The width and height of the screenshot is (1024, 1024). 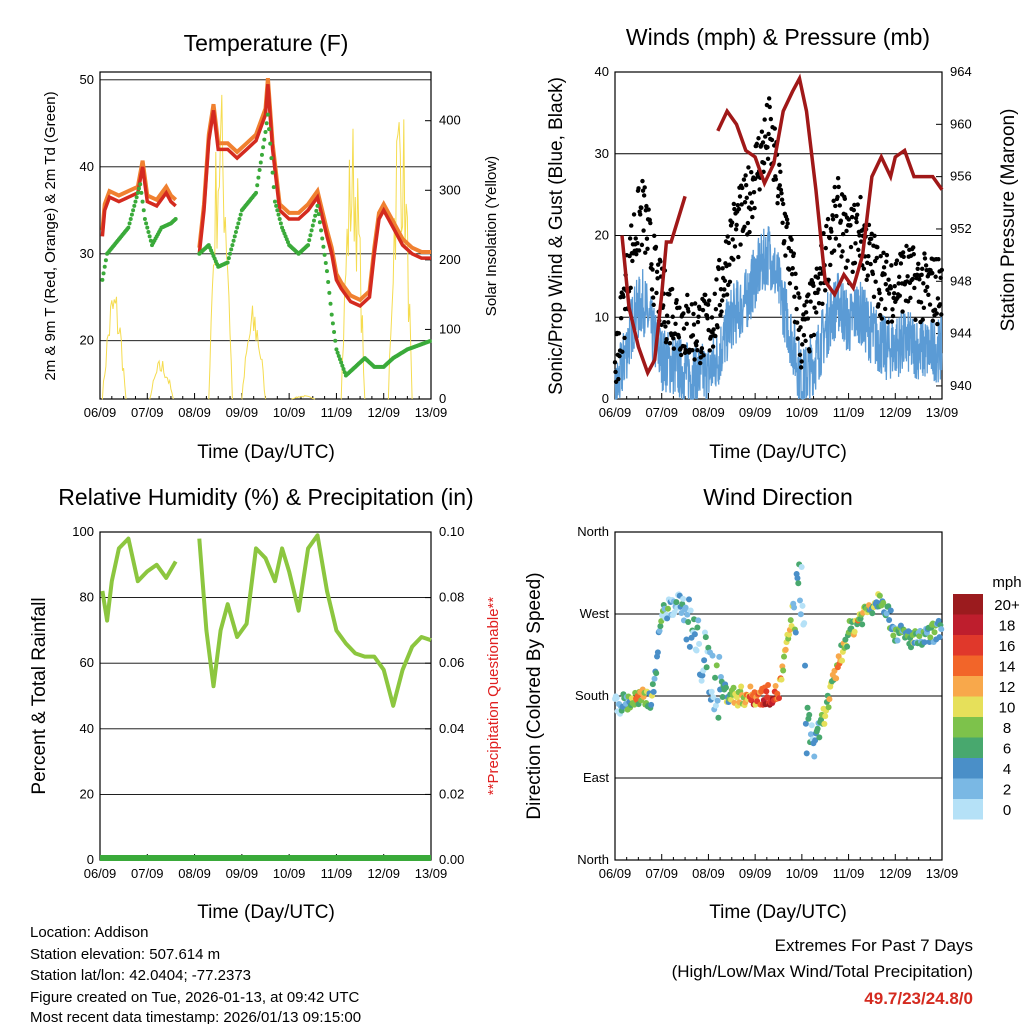 What do you see at coordinates (961, 333) in the screenshot?
I see `y2-tick-label: 944` at bounding box center [961, 333].